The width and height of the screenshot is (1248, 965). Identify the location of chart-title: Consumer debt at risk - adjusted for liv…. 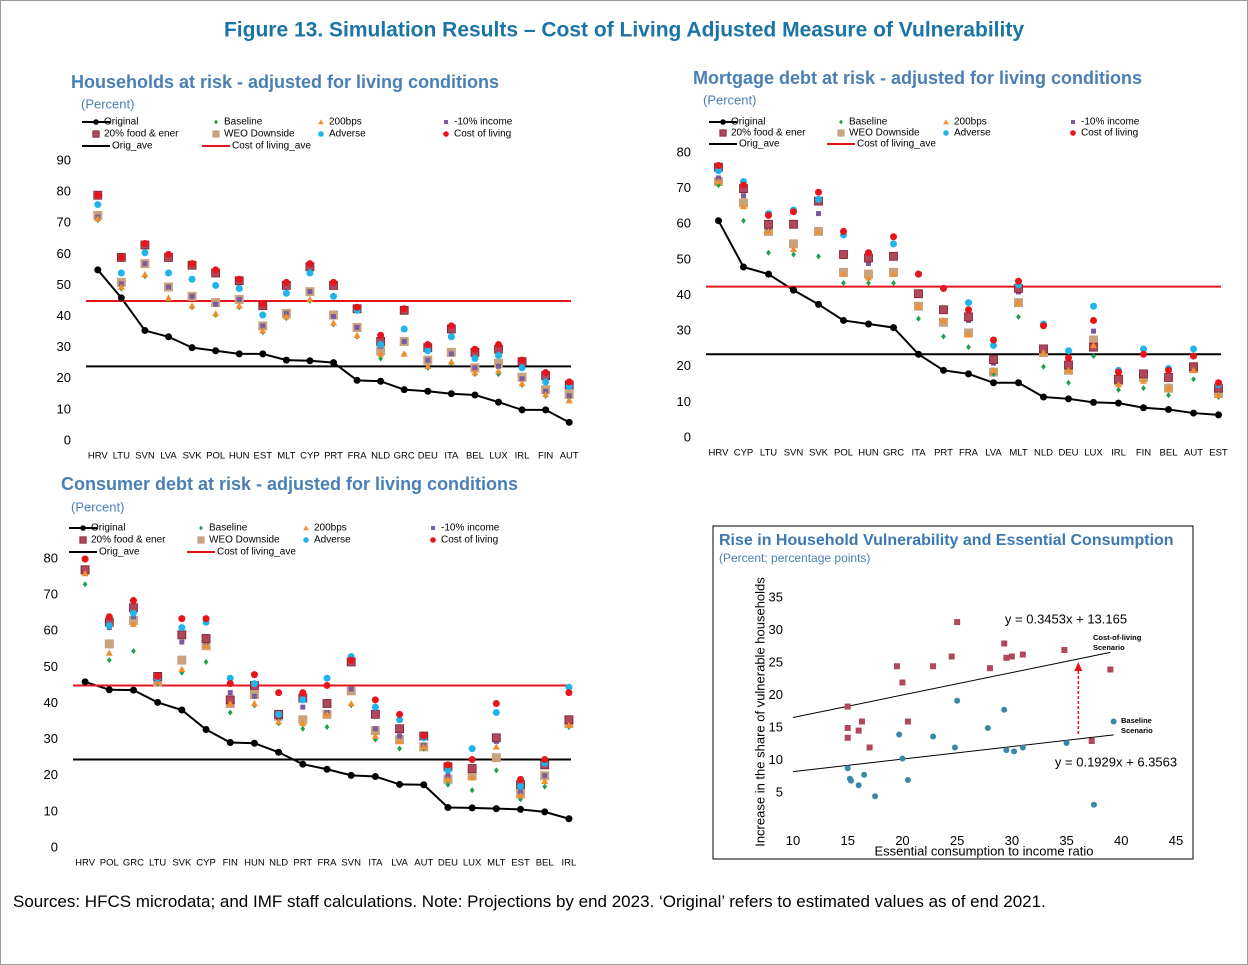
(289, 484).